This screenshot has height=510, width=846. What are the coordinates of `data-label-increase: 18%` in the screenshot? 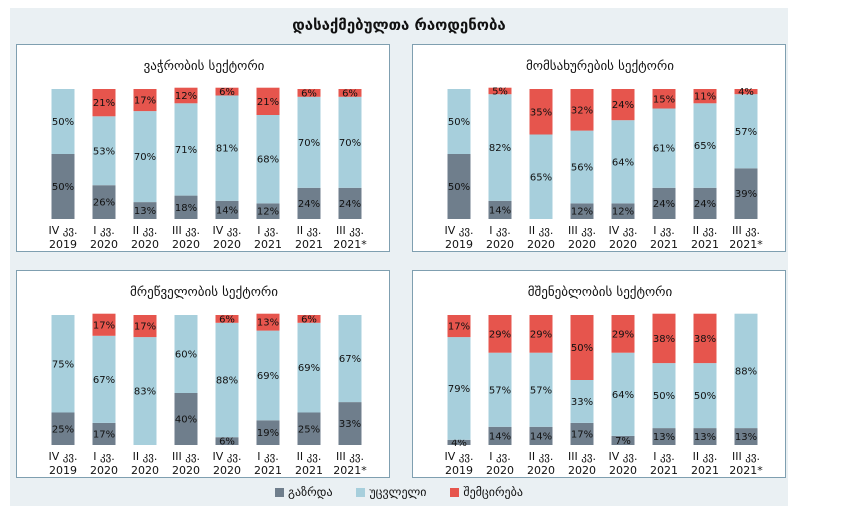 It's located at (186, 208).